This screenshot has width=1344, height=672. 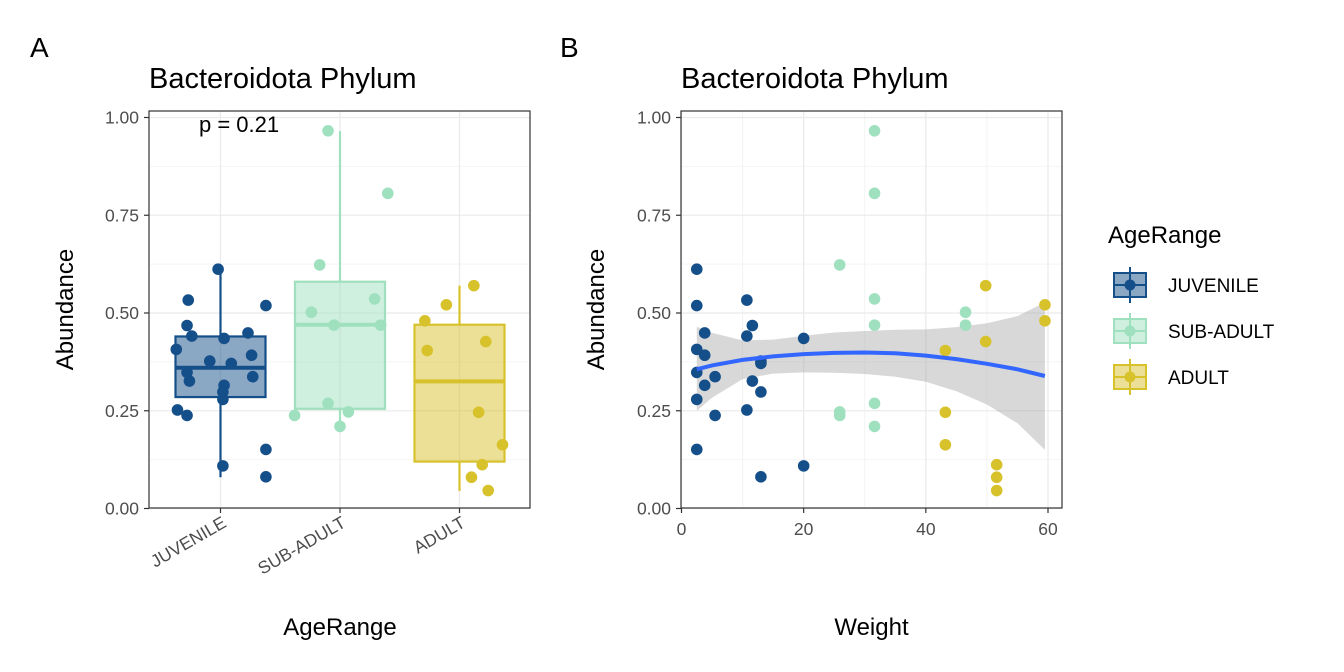 I want to click on panel-a-y-axis: 0.00 0.25 0.50 0.75 1.00, so click(x=127, y=313).